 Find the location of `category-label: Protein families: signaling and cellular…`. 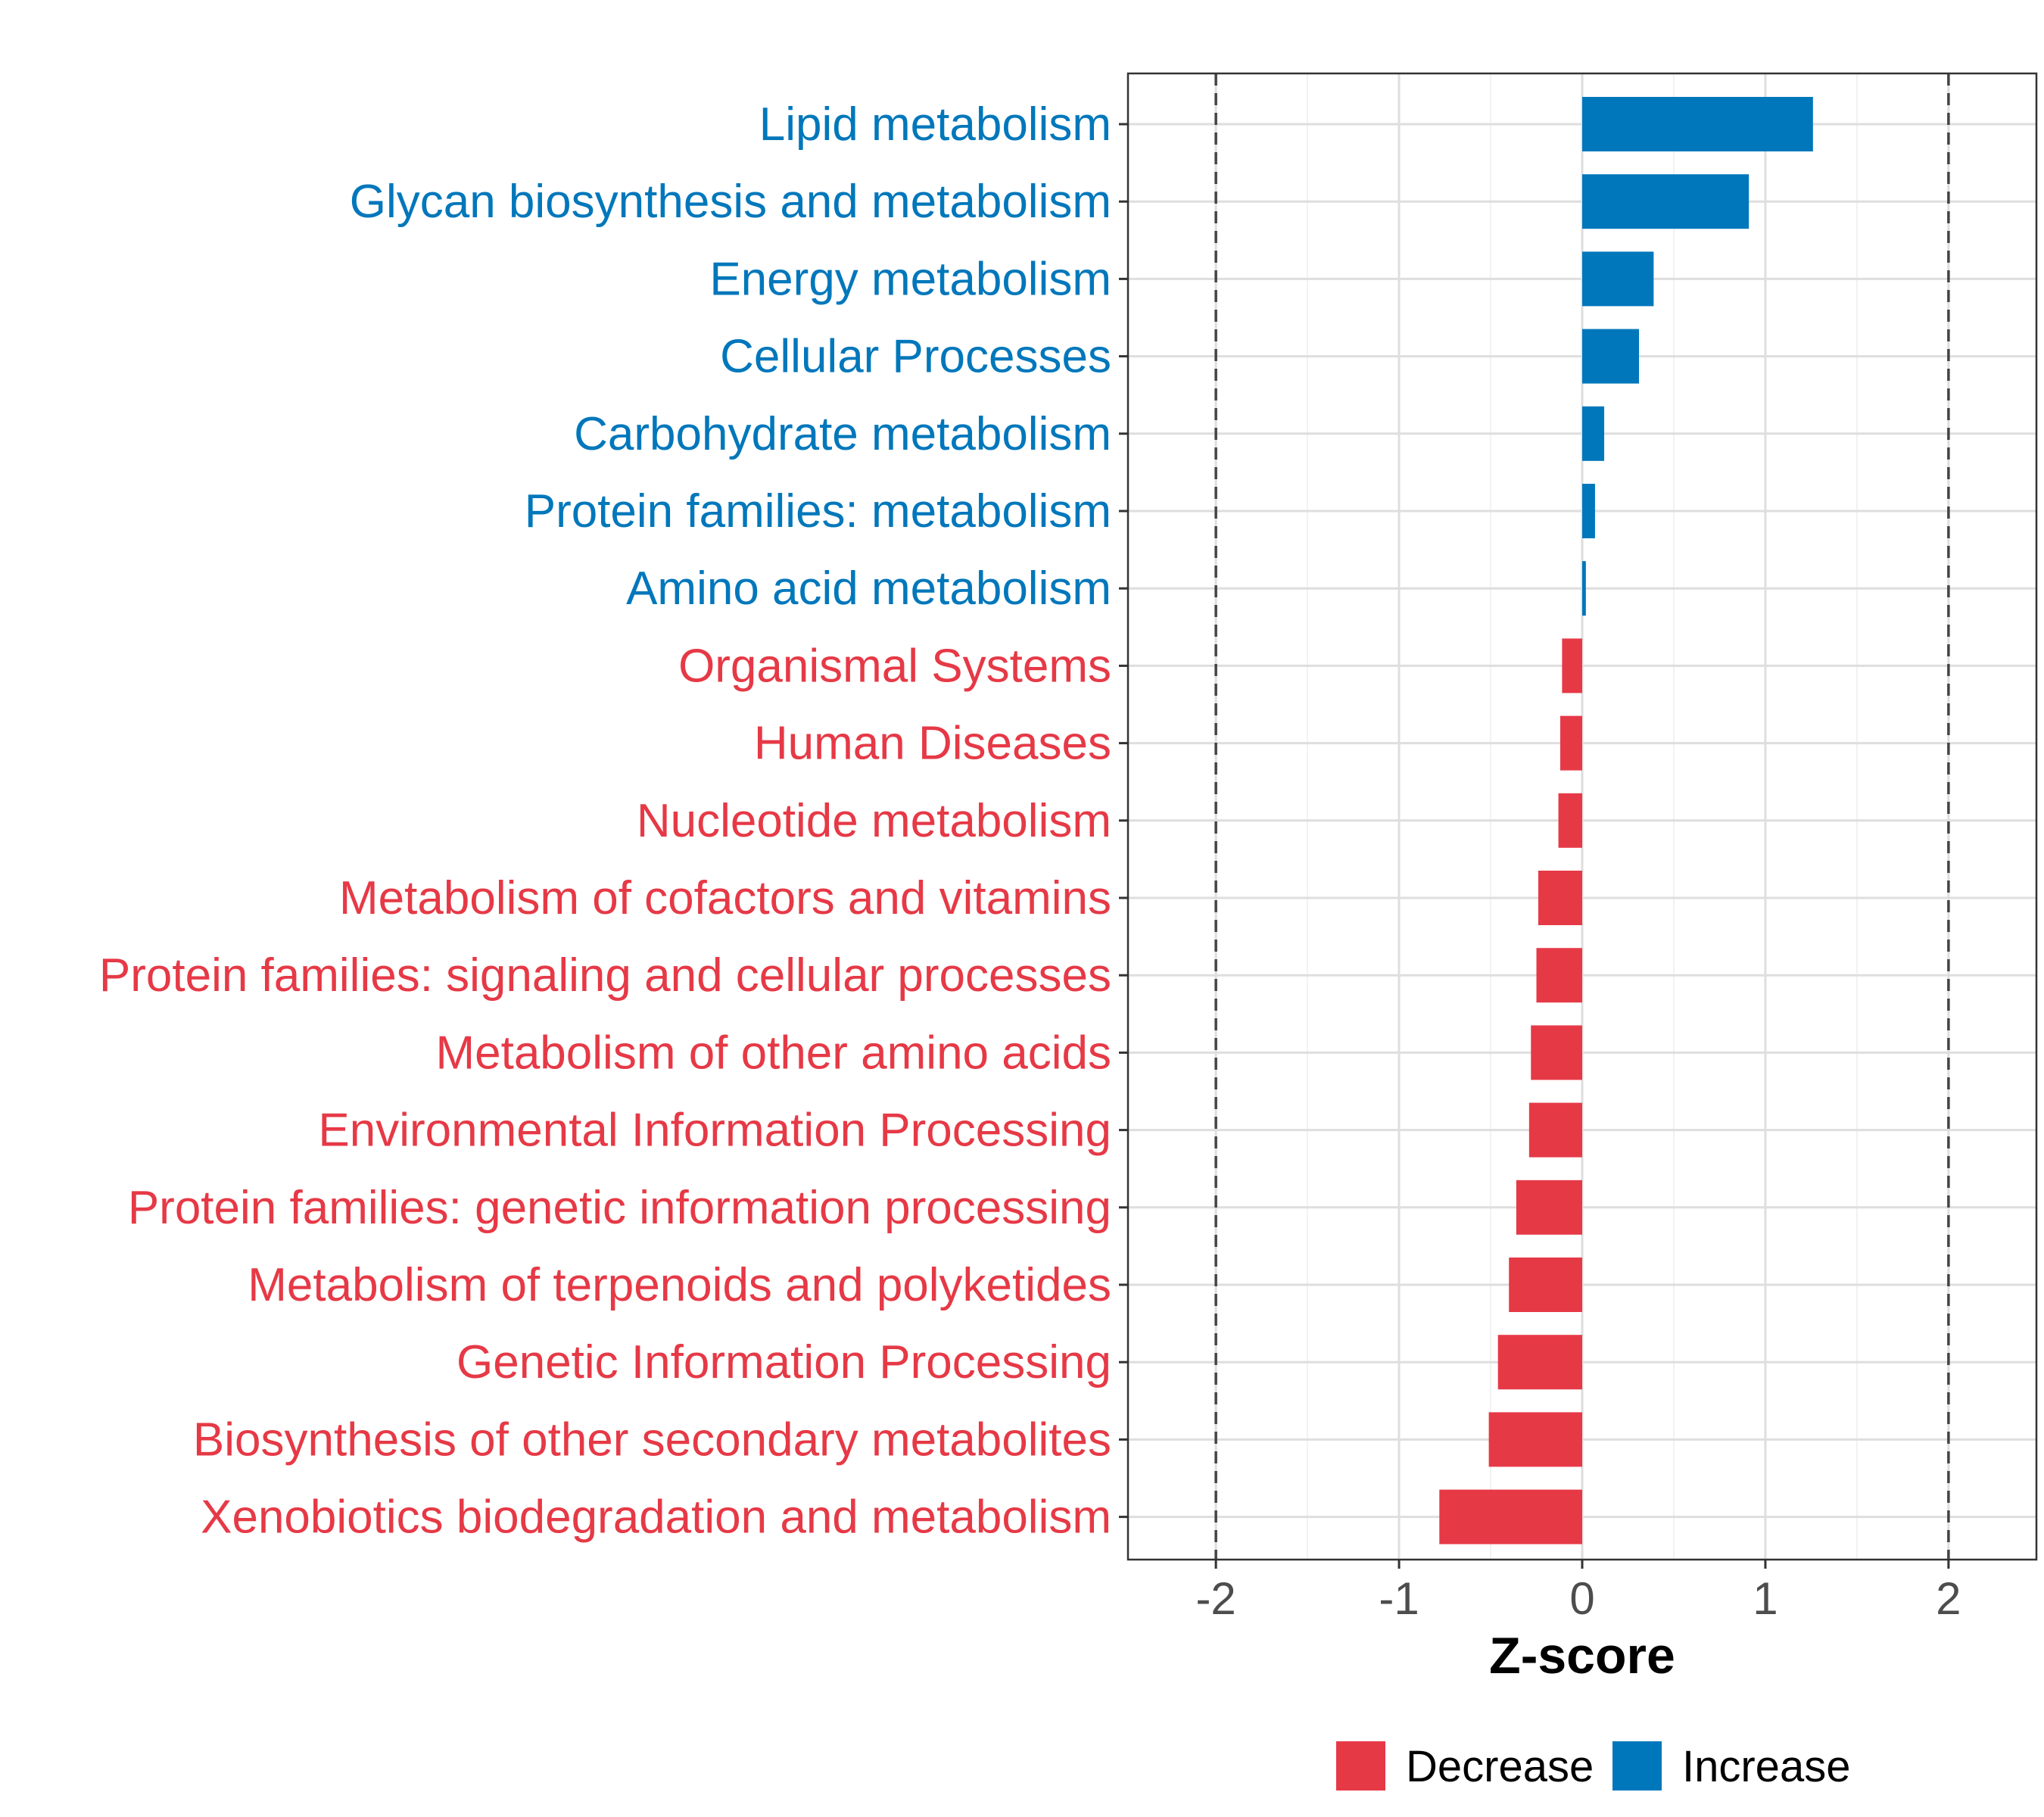

category-label: Protein families: signaling and cellular… is located at coordinates (605, 975).